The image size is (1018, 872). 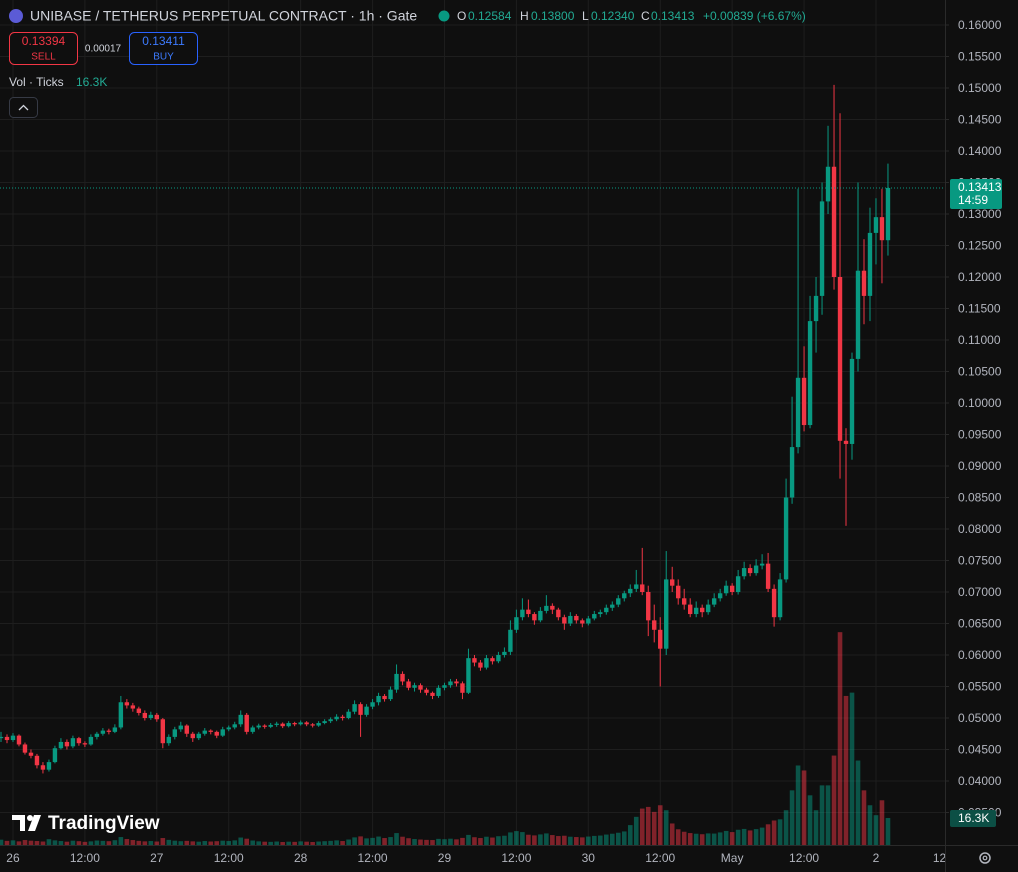 I want to click on y-tick-label: 0.11500, so click(x=979, y=309).